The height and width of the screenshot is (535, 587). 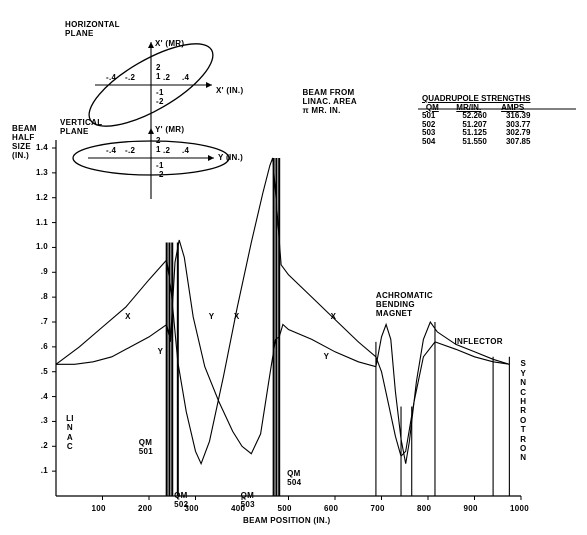 What do you see at coordinates (518, 133) in the screenshot?
I see `table-cell: 302.79` at bounding box center [518, 133].